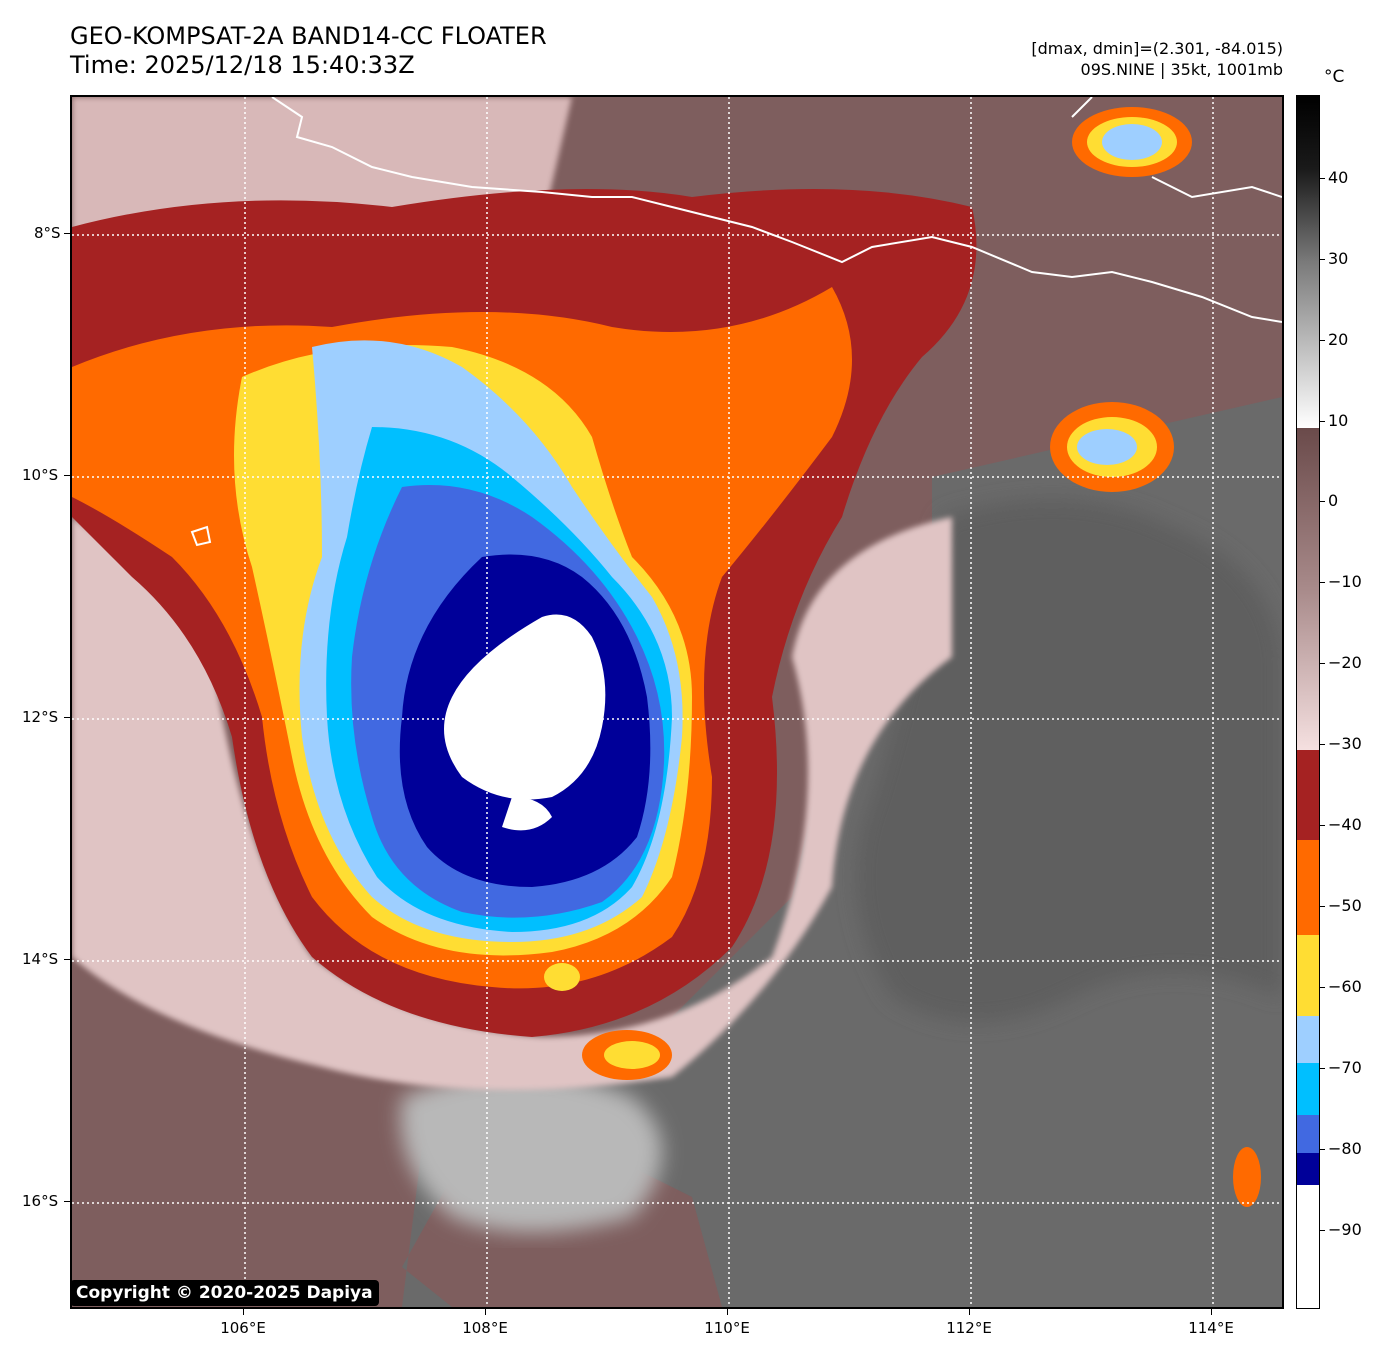 The height and width of the screenshot is (1359, 1388). I want to click on colorbar-label: −60, so click(1345, 986).